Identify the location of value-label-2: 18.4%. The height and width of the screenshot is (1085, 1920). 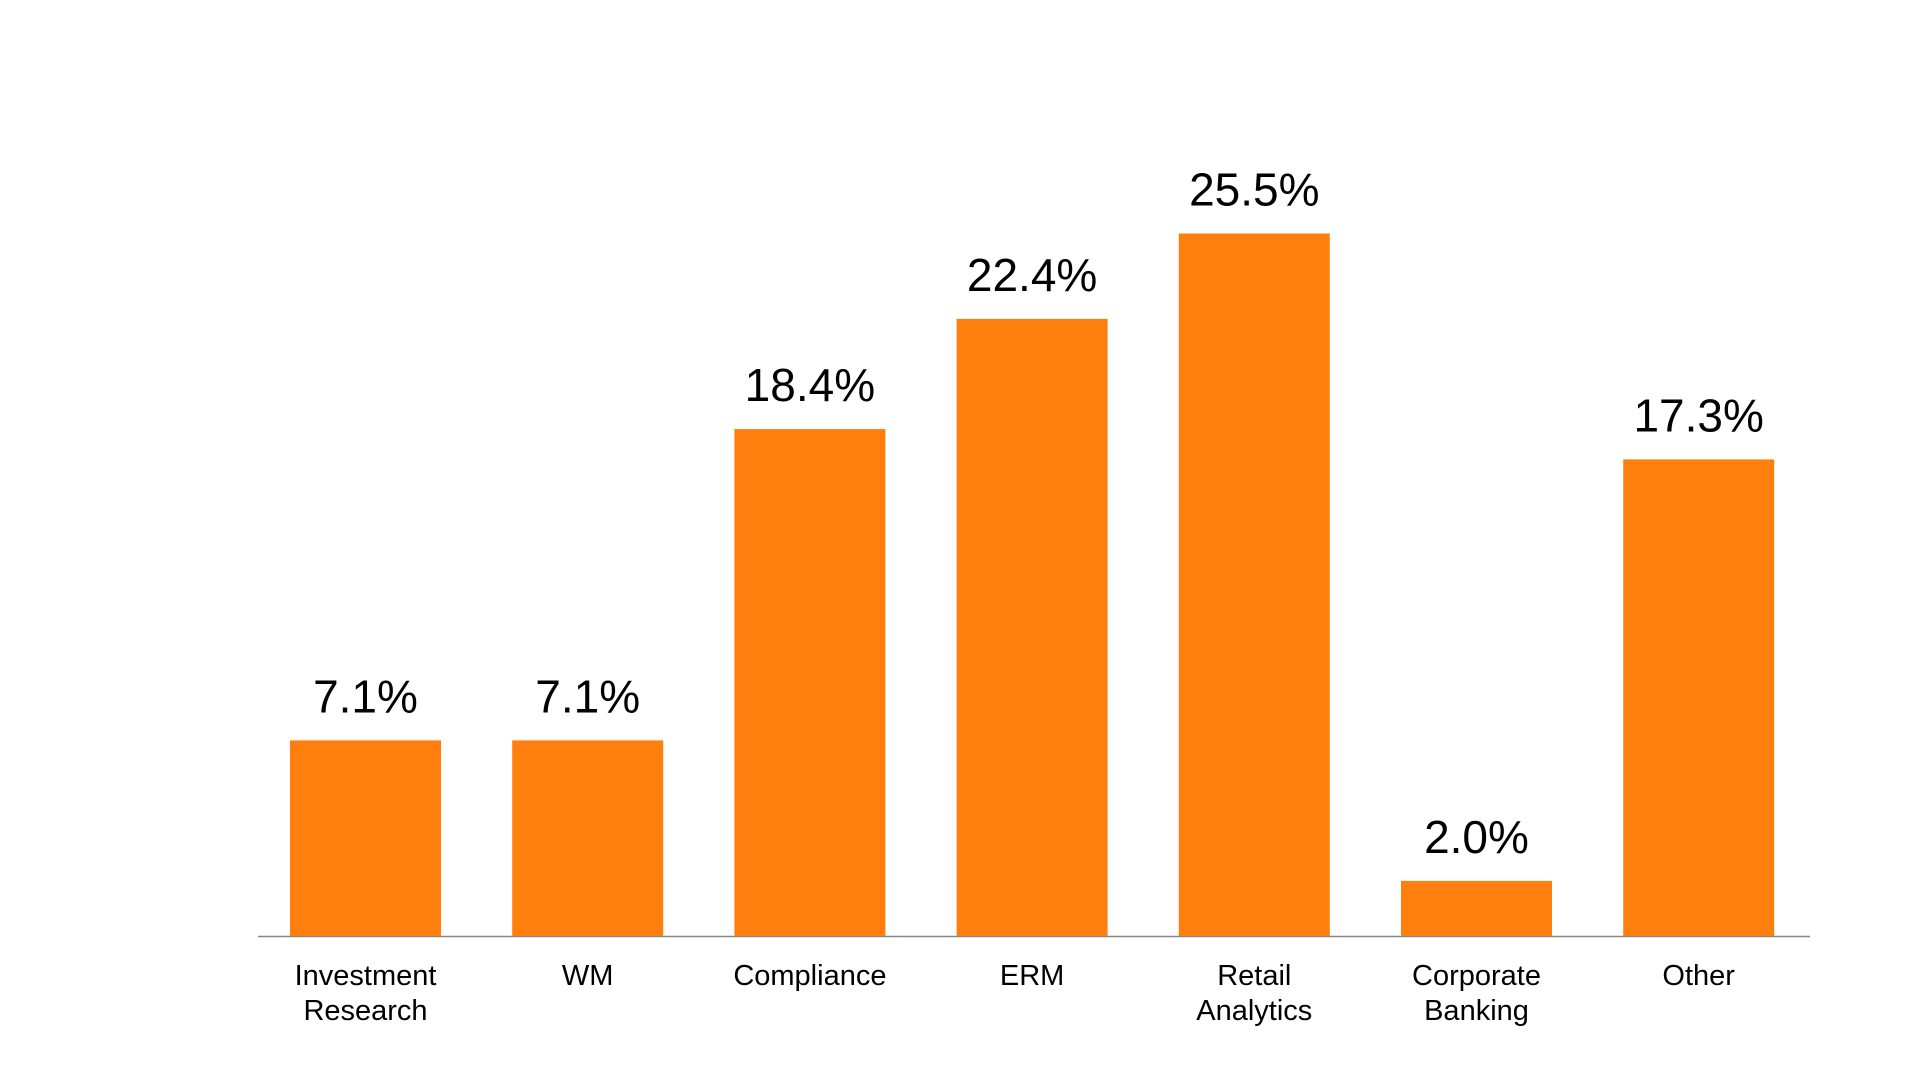
(810, 385).